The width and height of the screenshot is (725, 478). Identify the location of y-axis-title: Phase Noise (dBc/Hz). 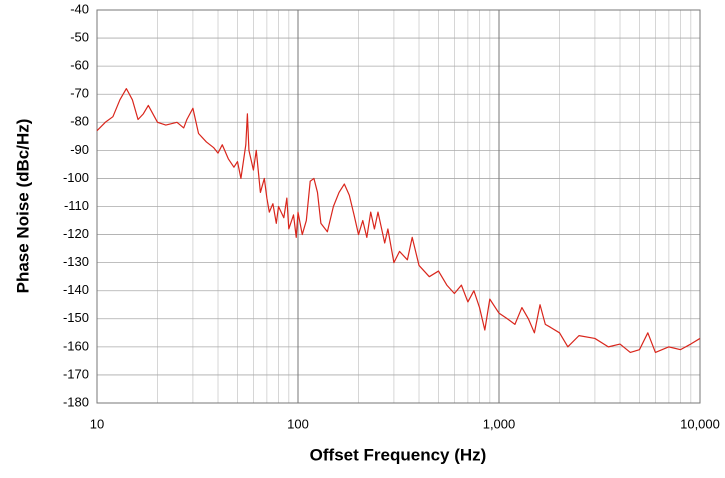
(22, 206).